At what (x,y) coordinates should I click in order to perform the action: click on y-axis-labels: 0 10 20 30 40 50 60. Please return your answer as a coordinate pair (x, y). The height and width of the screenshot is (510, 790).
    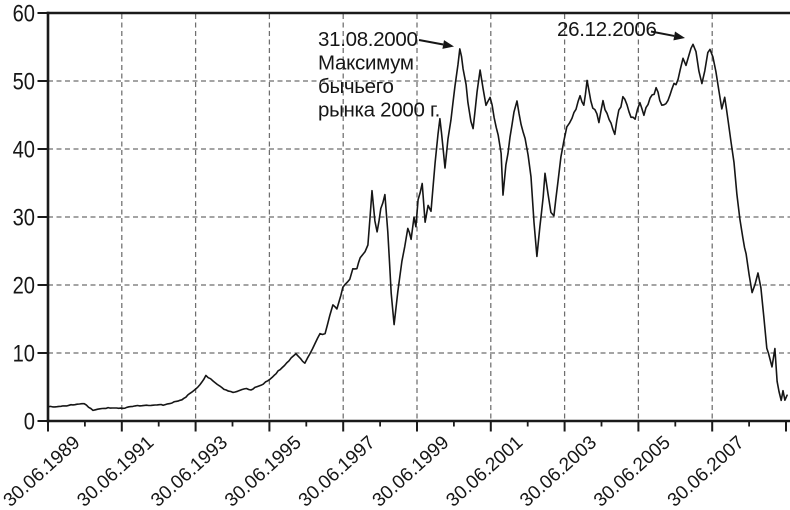
    Looking at the image, I should click on (24, 218).